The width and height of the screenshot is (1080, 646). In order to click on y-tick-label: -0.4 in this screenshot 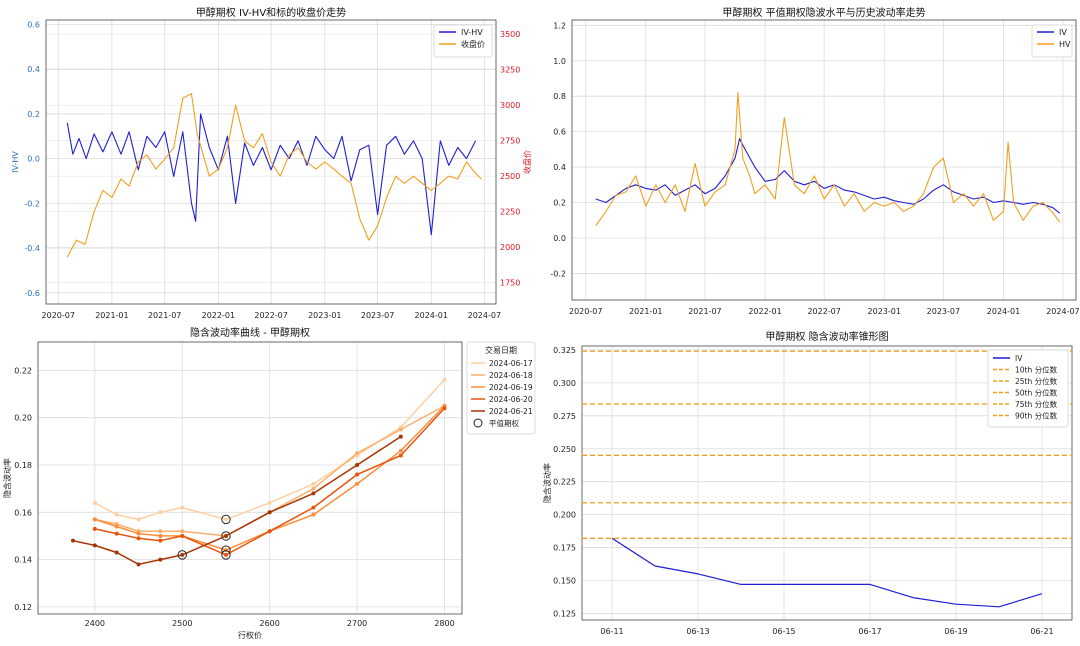, I will do `click(32, 248)`.